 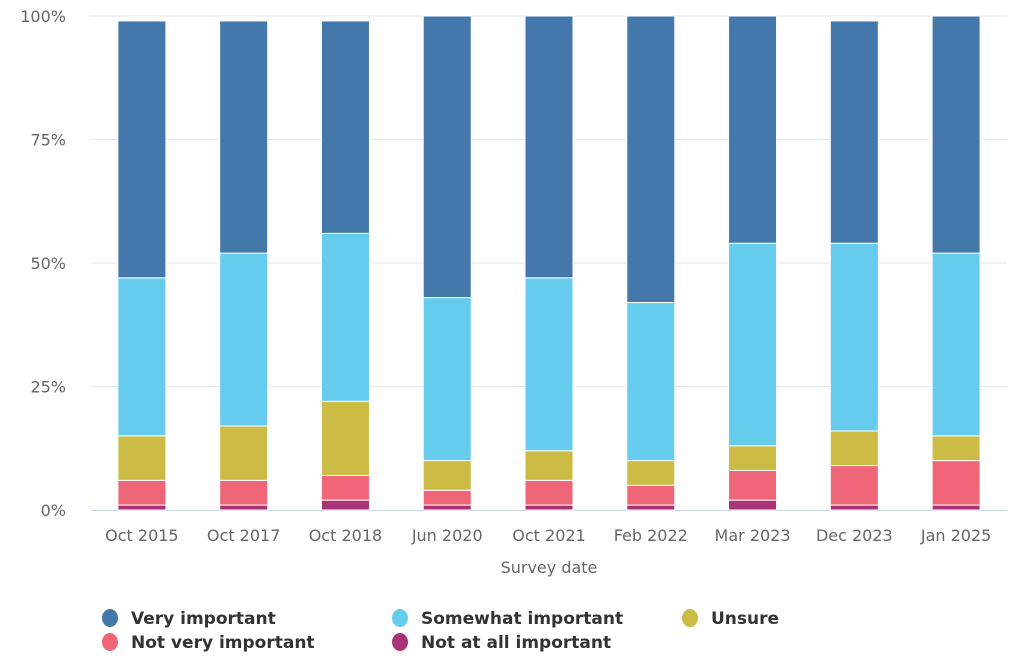 What do you see at coordinates (141, 535) in the screenshot?
I see `x-tick-label: Oct 2015` at bounding box center [141, 535].